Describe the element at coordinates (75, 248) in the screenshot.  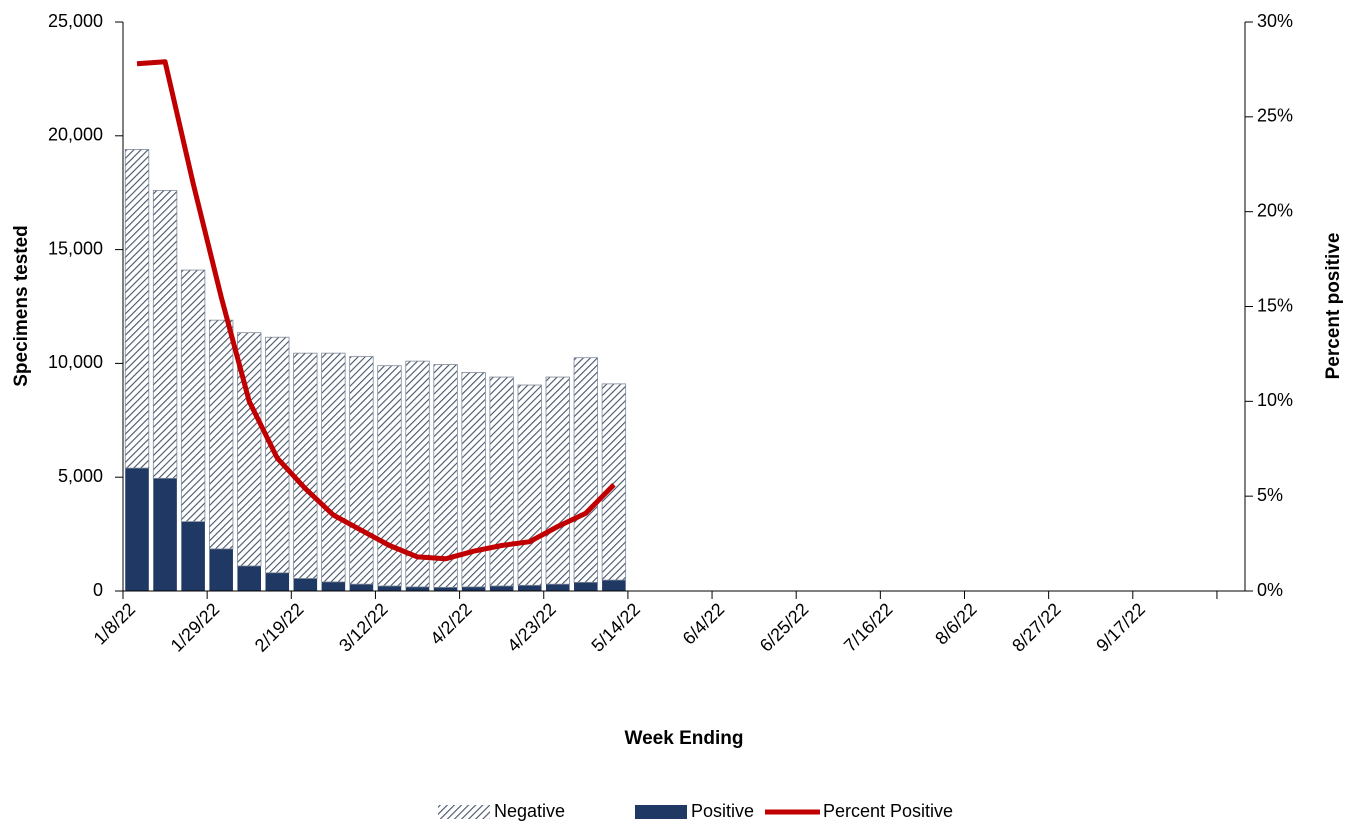
I see `y-tick-label: 15,000` at that location.